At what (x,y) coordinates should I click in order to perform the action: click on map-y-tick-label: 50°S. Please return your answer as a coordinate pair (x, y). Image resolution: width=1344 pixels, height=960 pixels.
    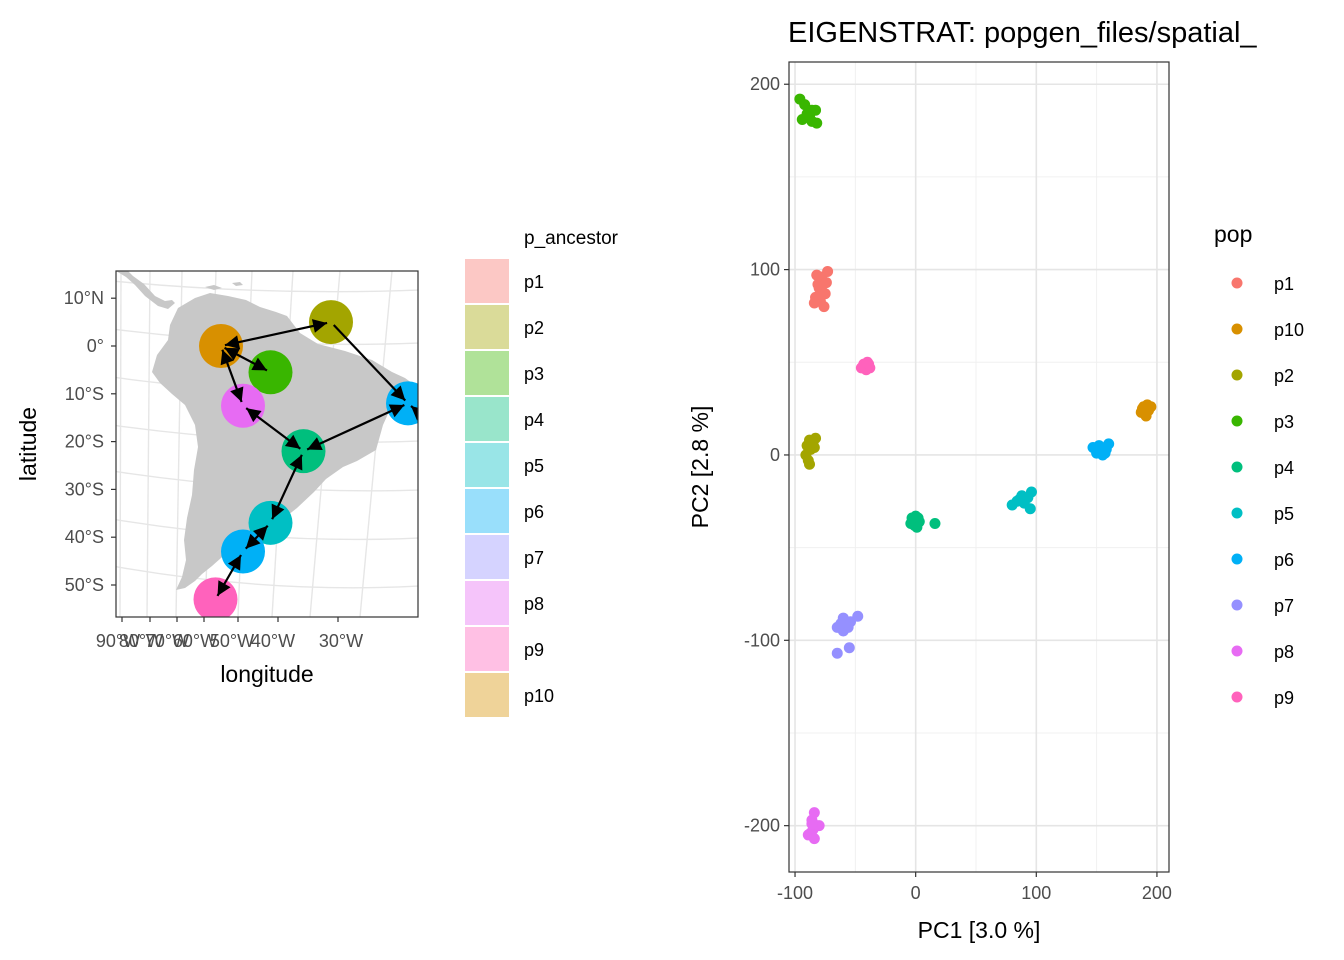
    Looking at the image, I should click on (84, 585).